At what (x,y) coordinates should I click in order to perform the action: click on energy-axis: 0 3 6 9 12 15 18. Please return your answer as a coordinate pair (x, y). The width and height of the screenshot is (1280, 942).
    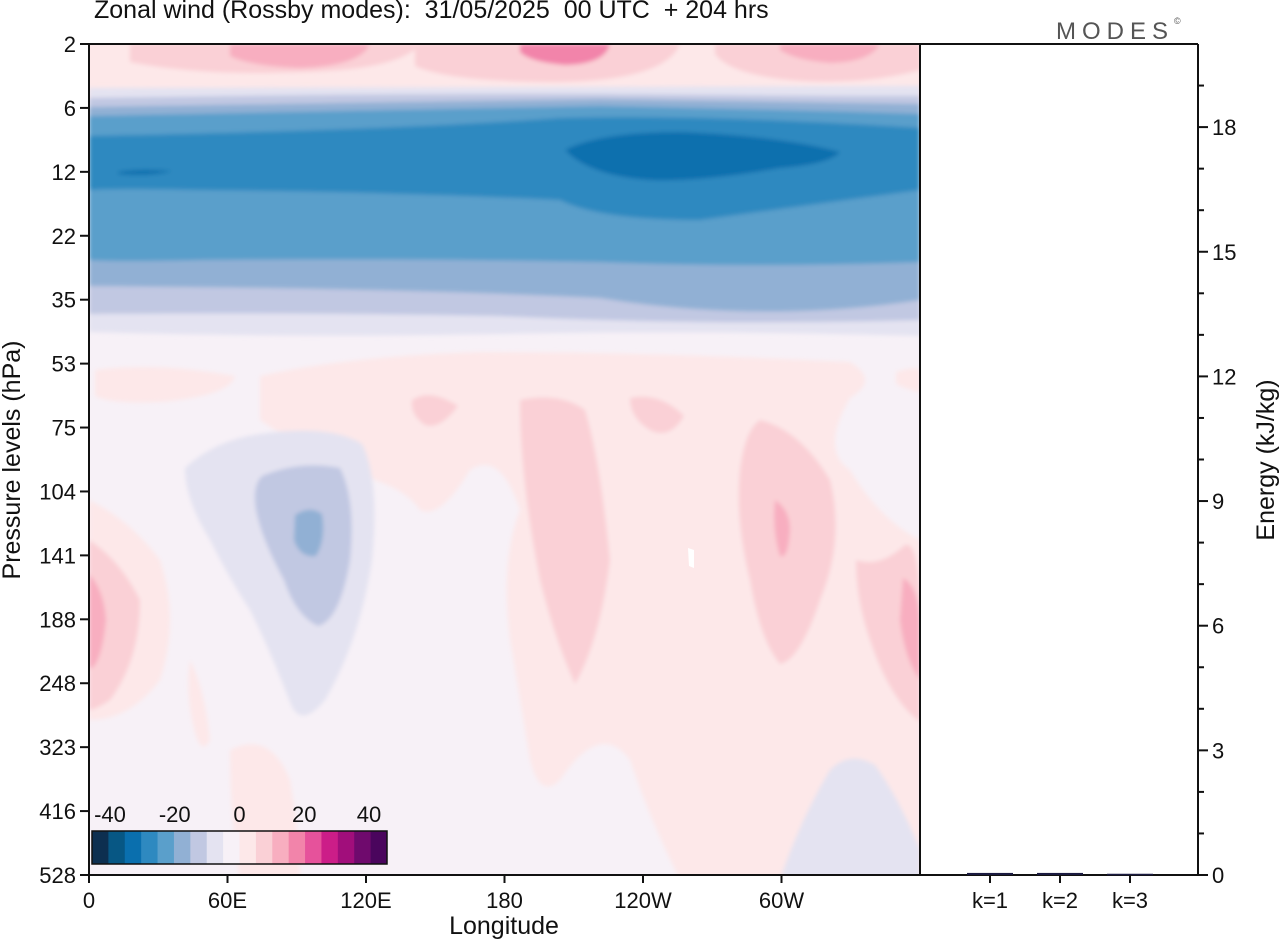
    Looking at the image, I should click on (1217, 486).